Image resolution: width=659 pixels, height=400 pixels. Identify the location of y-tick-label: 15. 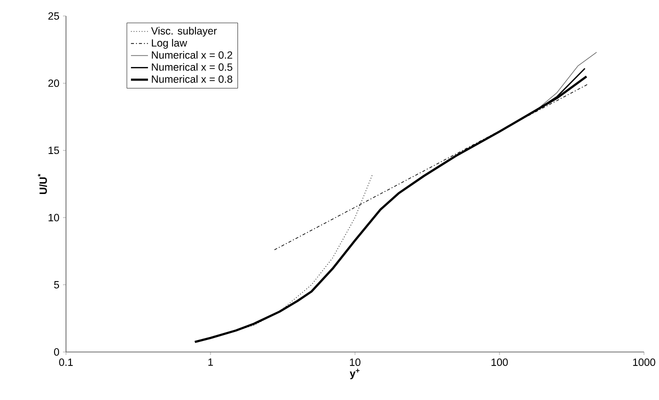
(54, 150).